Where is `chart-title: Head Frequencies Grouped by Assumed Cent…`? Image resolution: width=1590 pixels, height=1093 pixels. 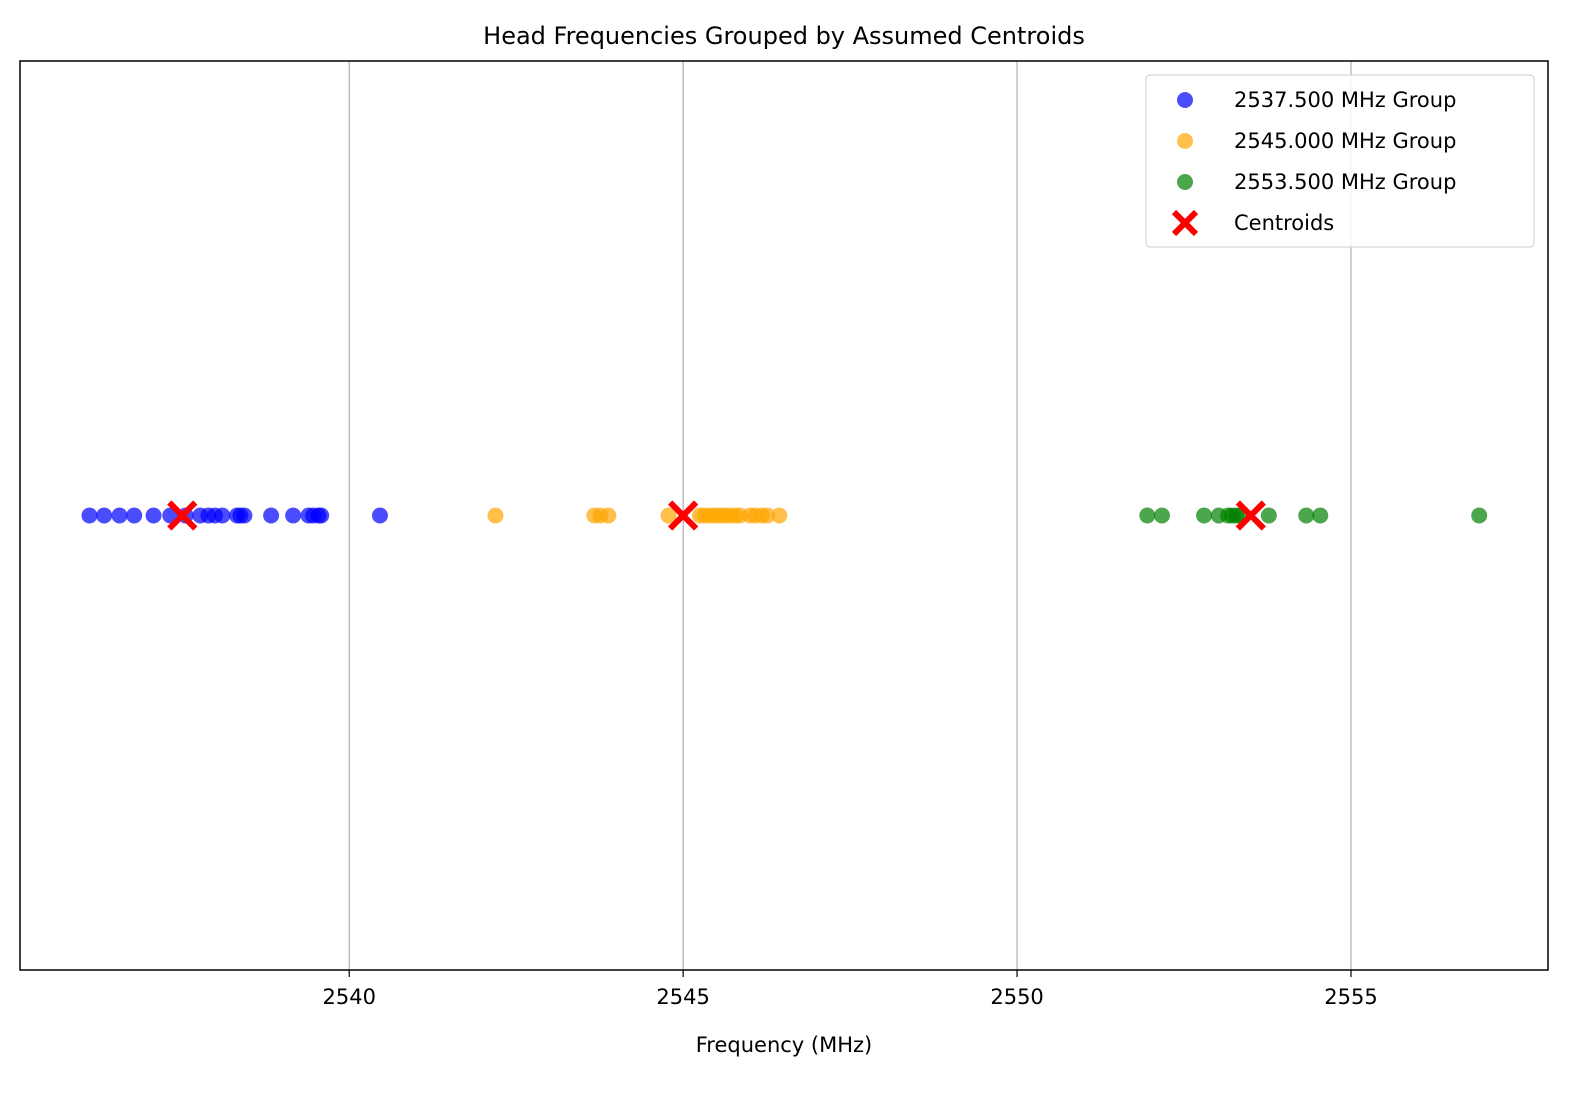
chart-title: Head Frequencies Grouped by Assumed Cent… is located at coordinates (784, 36).